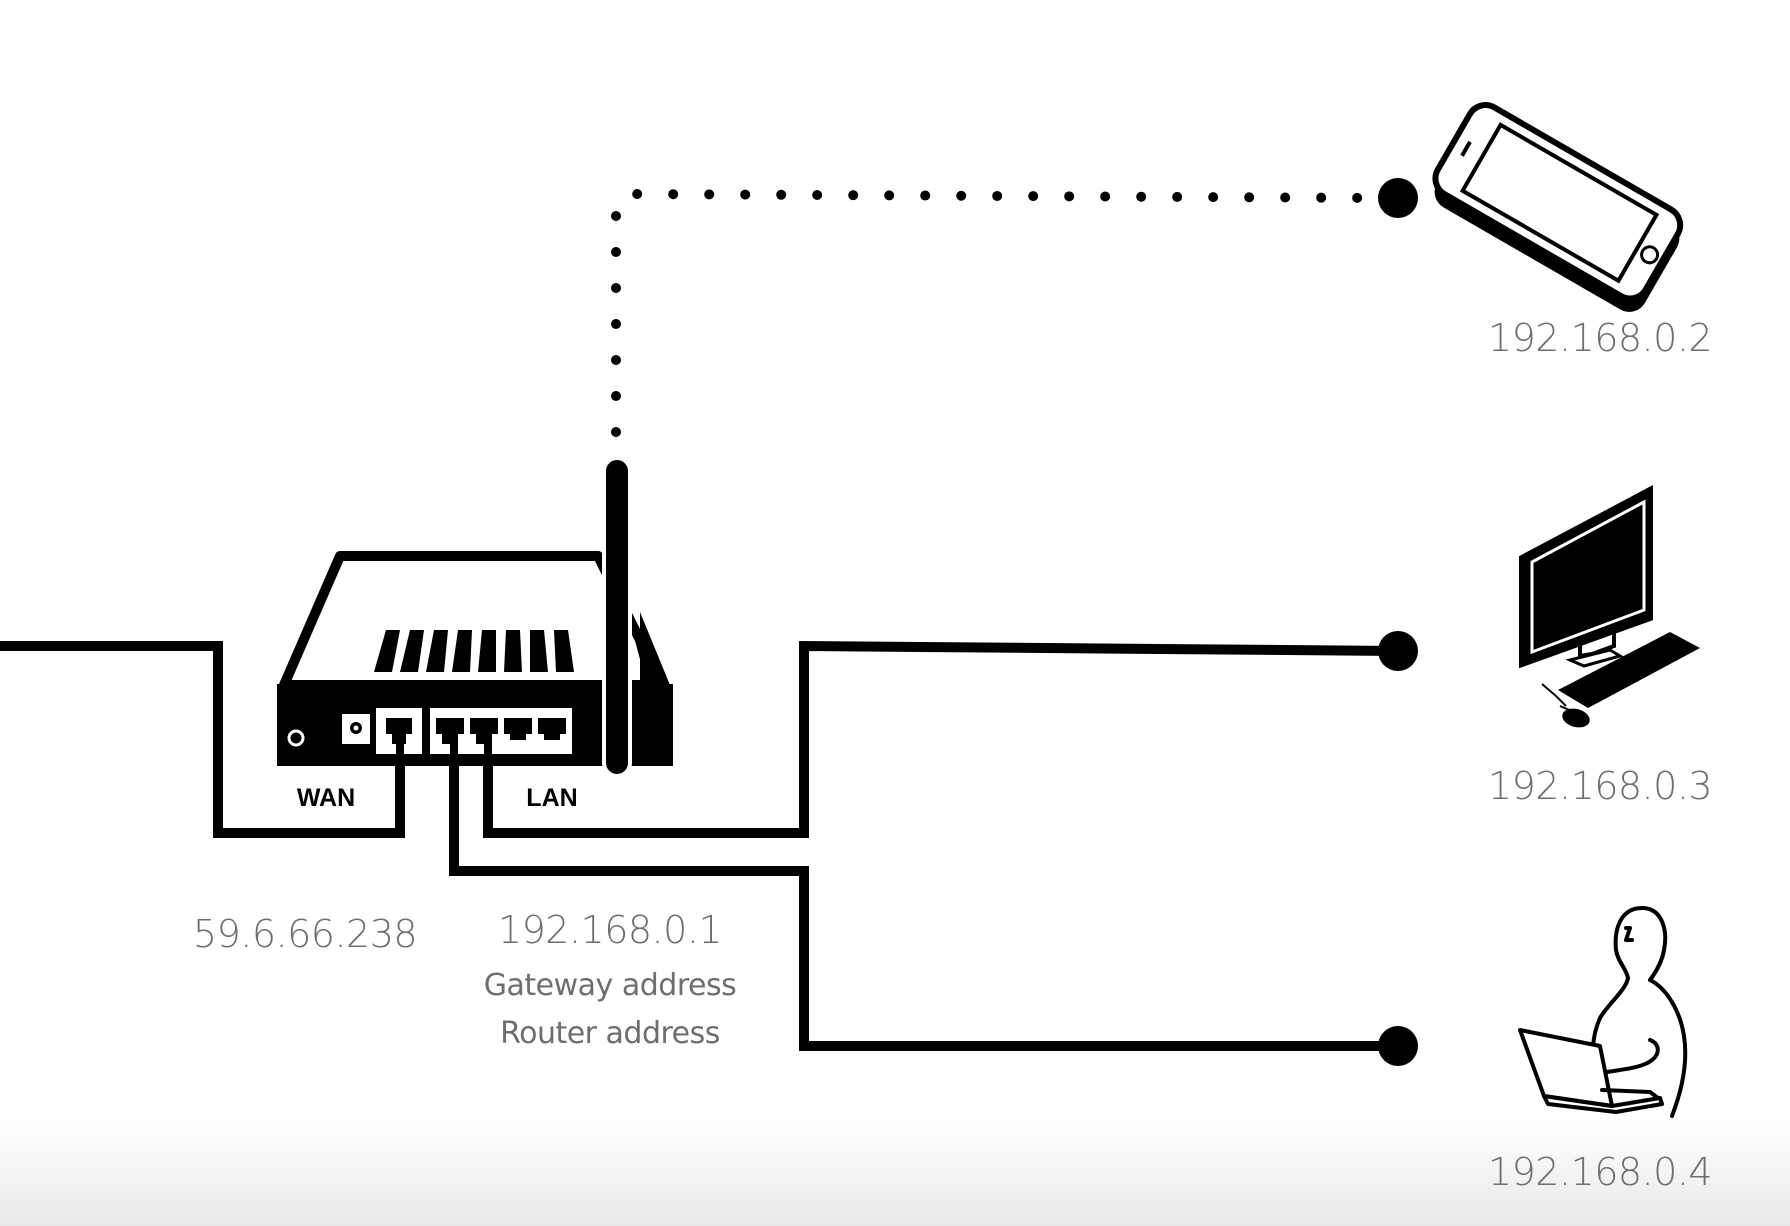  Describe the element at coordinates (1398, 198) in the screenshot. I see `phone-endpoint-dot` at that location.